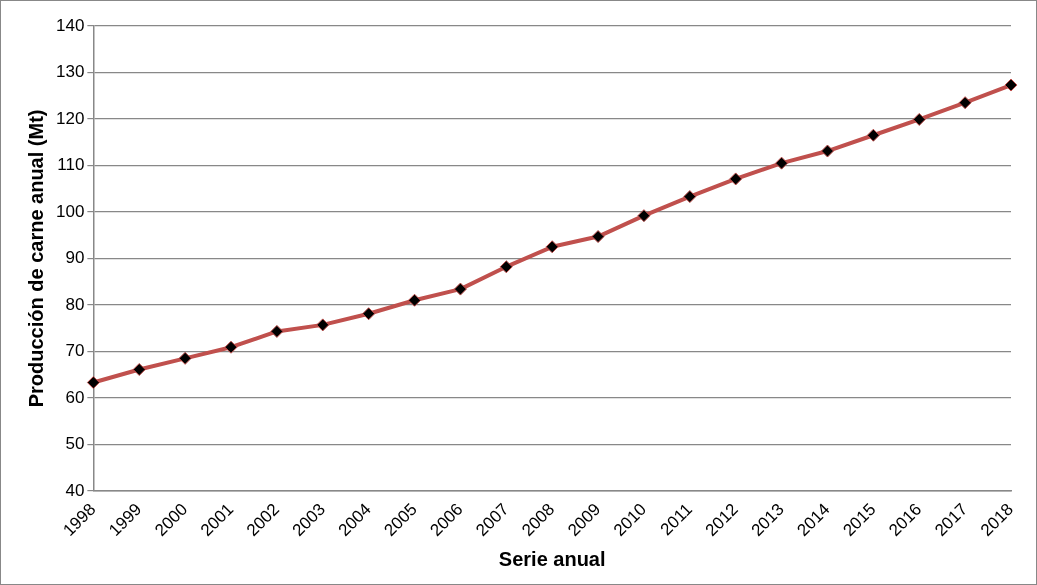  What do you see at coordinates (70, 118) in the screenshot?
I see `y-tick-label: 120` at bounding box center [70, 118].